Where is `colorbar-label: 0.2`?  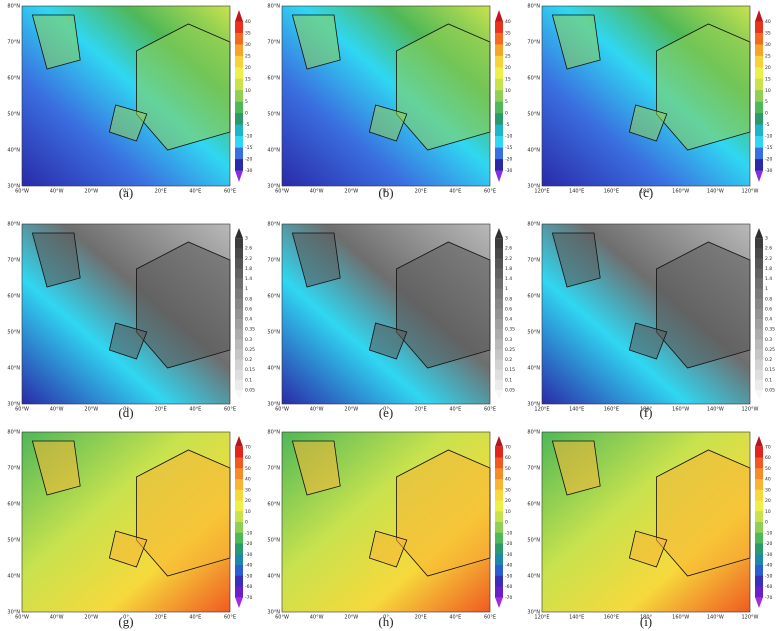 colorbar-label: 0.2 is located at coordinates (248, 360).